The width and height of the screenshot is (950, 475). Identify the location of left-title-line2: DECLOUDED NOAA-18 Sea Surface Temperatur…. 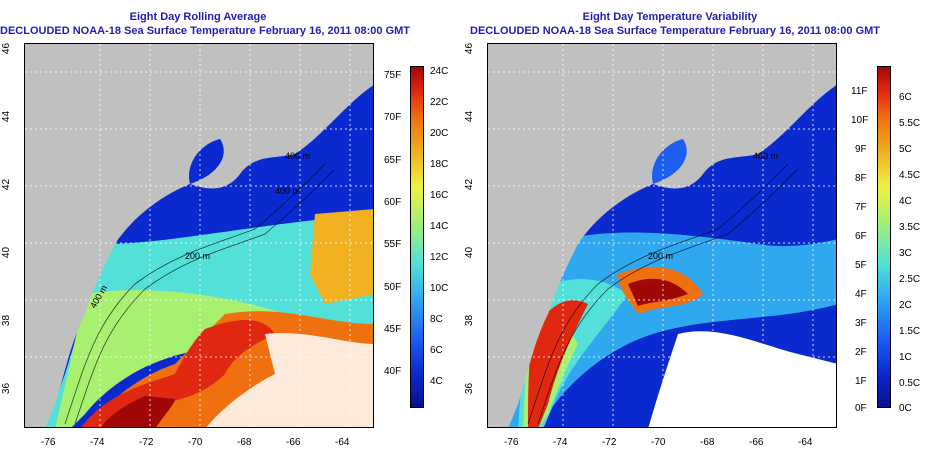
(205, 31).